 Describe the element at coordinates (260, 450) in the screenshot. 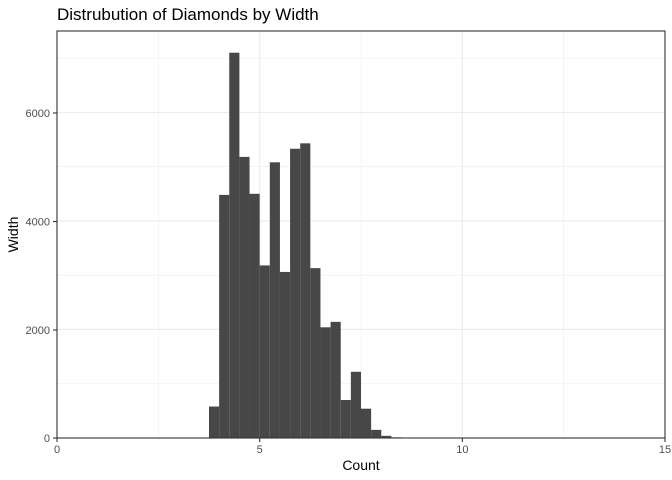

I see `x-tick-label: 5` at that location.